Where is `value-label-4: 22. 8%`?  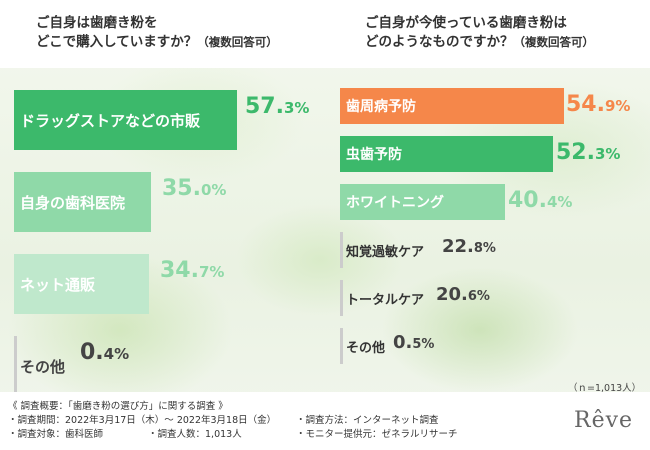 value-label-4: 22. 8% is located at coordinates (469, 246).